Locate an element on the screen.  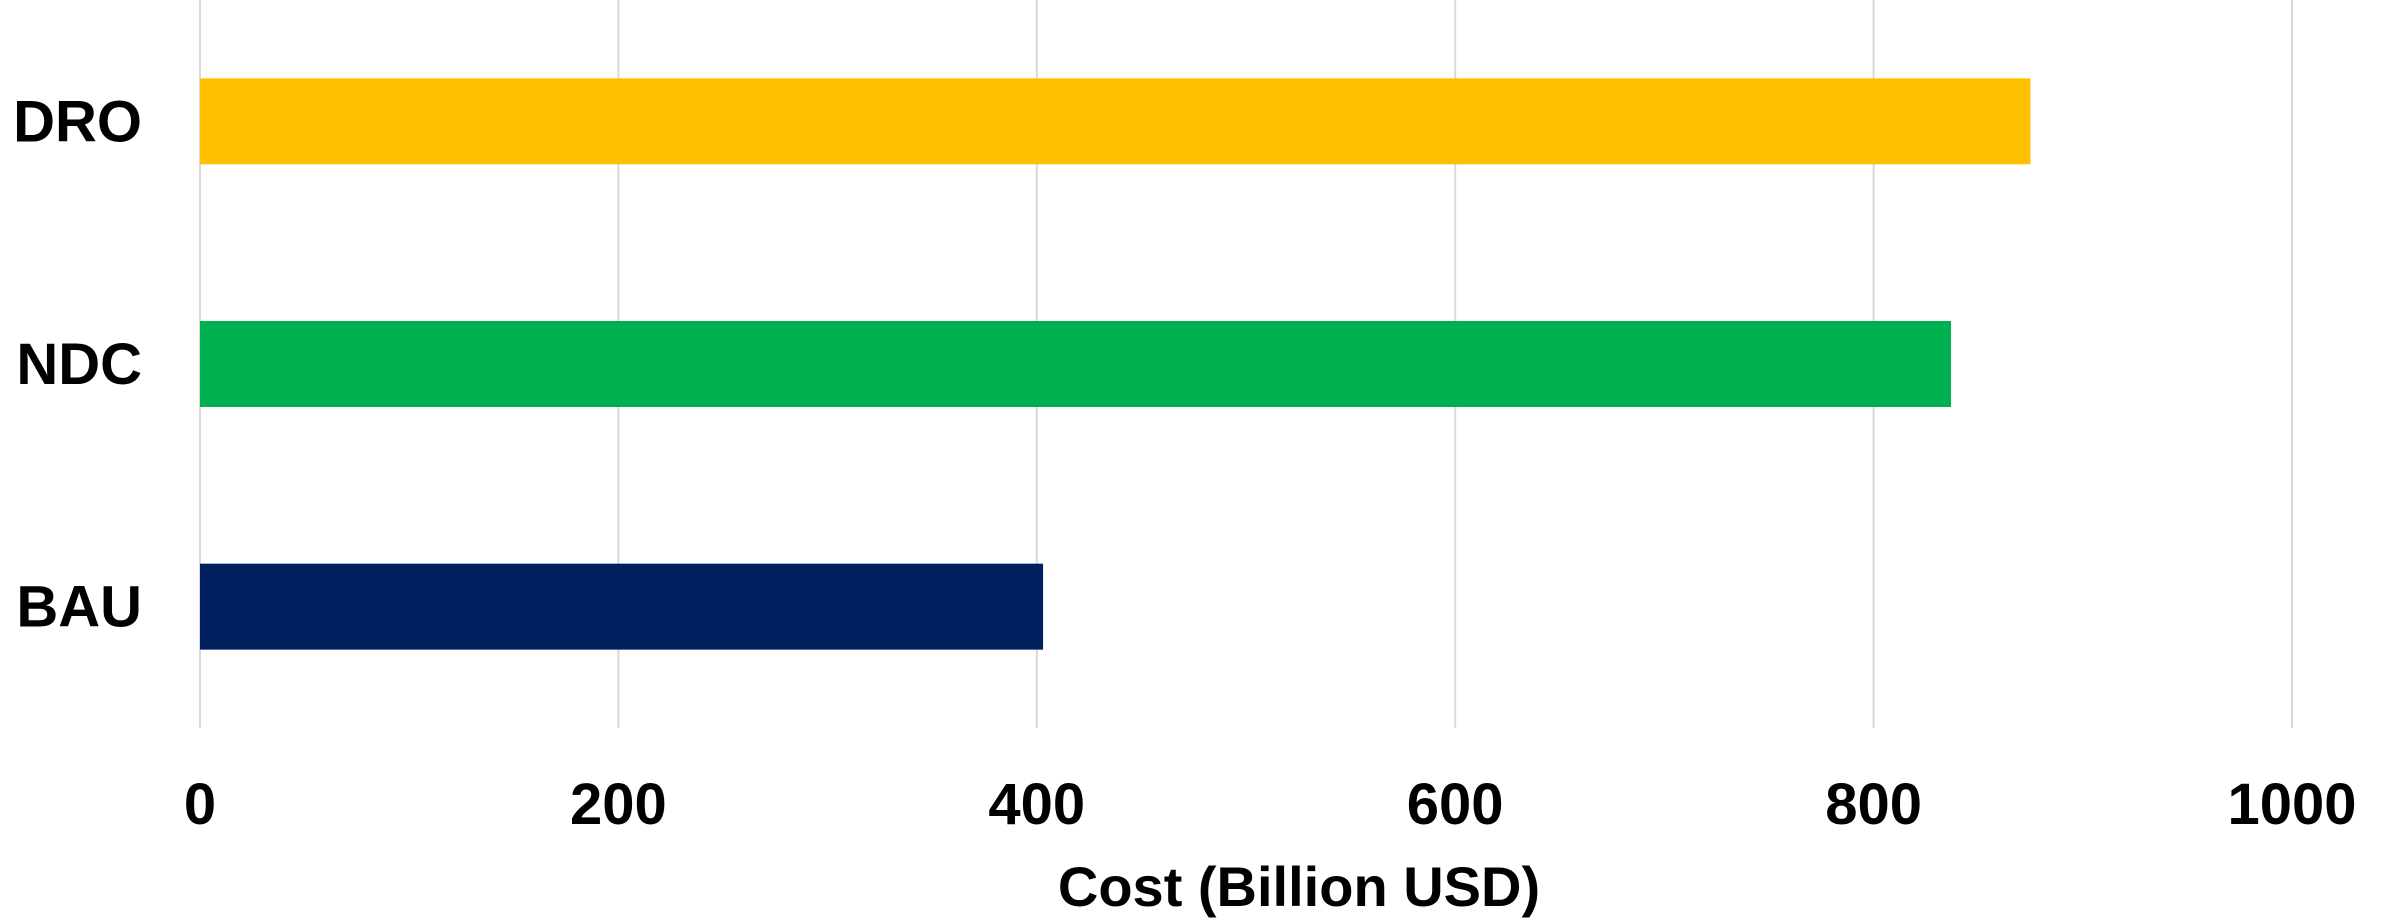
x-tick-label: 600 is located at coordinates (1455, 804).